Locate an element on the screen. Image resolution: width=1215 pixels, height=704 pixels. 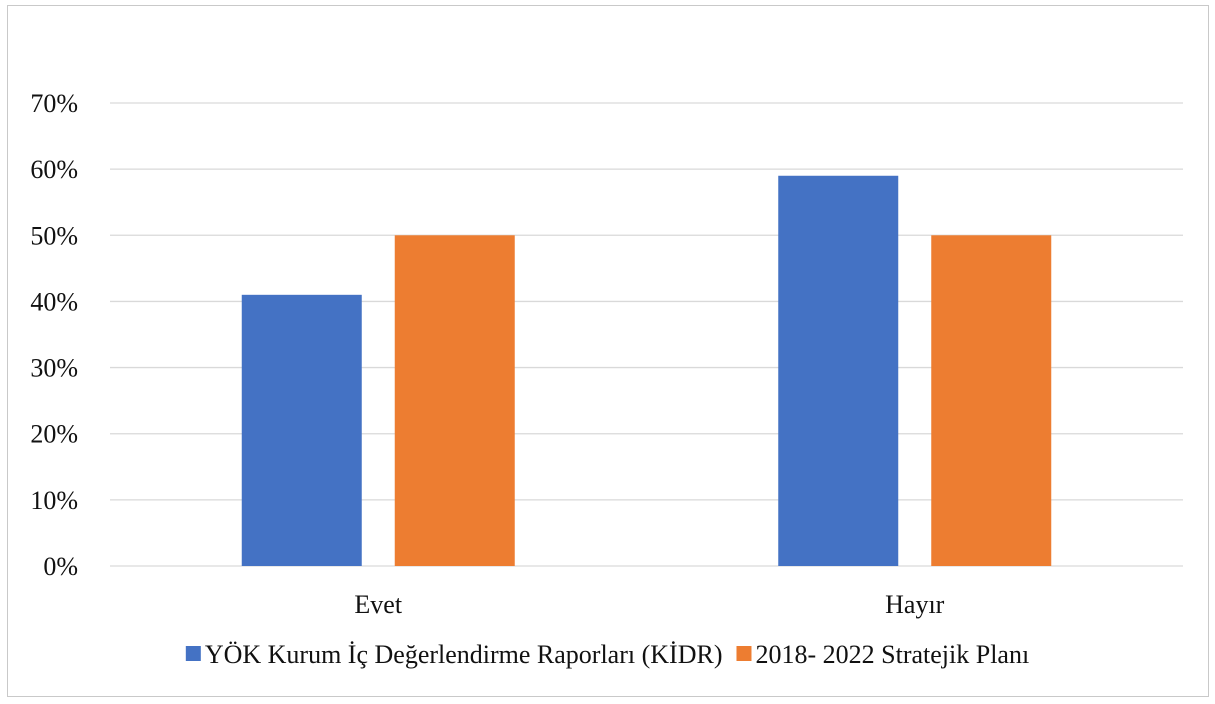
y-tick-label: 20% is located at coordinates (54, 434).